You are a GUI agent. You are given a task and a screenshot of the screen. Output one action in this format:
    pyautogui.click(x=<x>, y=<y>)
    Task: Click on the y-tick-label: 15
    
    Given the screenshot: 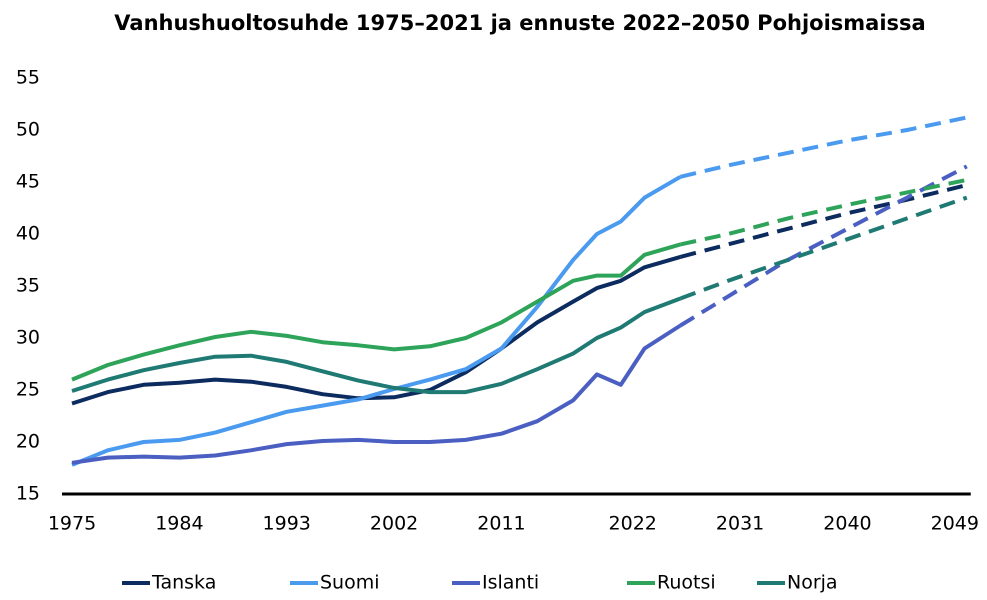 What is the action you would take?
    pyautogui.click(x=28, y=494)
    